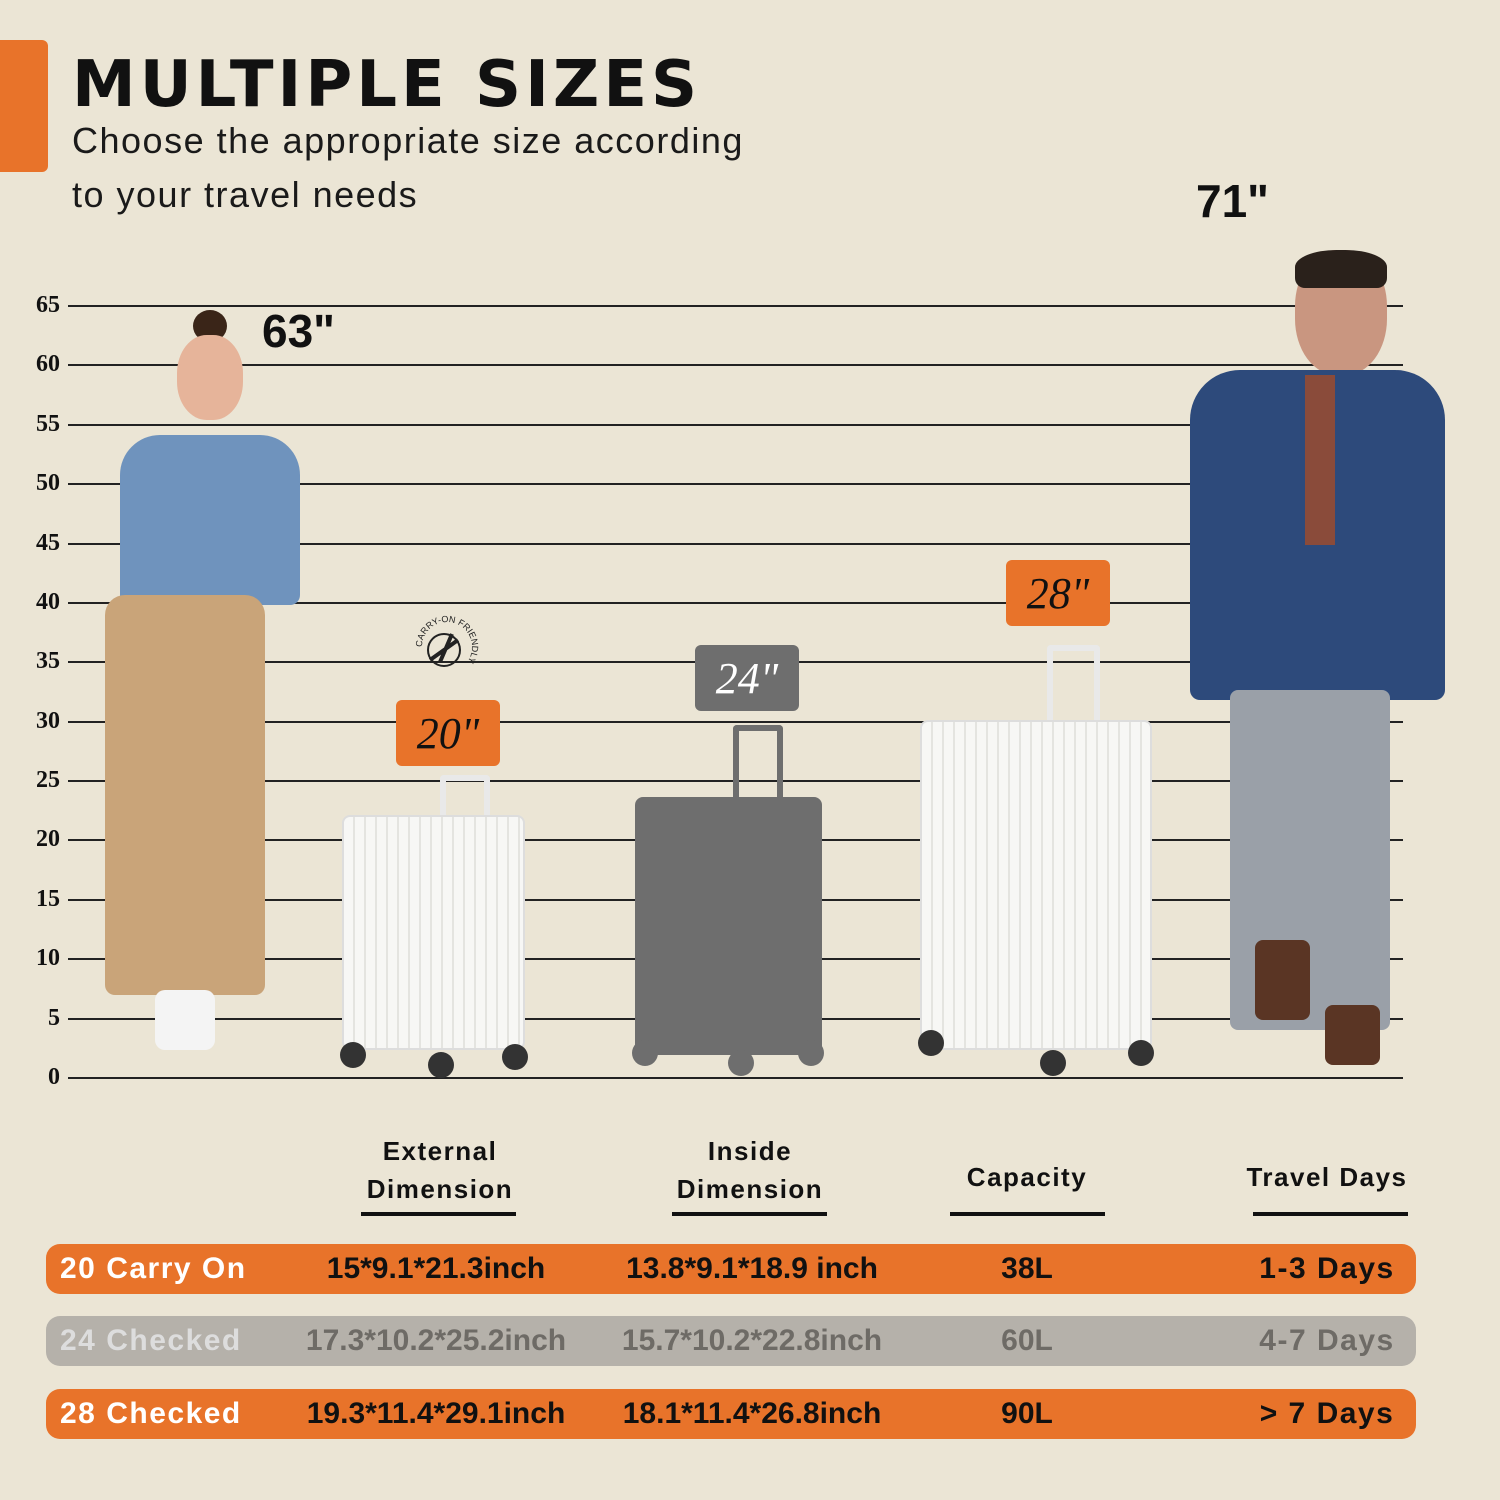 This screenshot has width=1500, height=1500. I want to click on cell-external: 17.3*10.2*25.2inch, so click(436, 1340).